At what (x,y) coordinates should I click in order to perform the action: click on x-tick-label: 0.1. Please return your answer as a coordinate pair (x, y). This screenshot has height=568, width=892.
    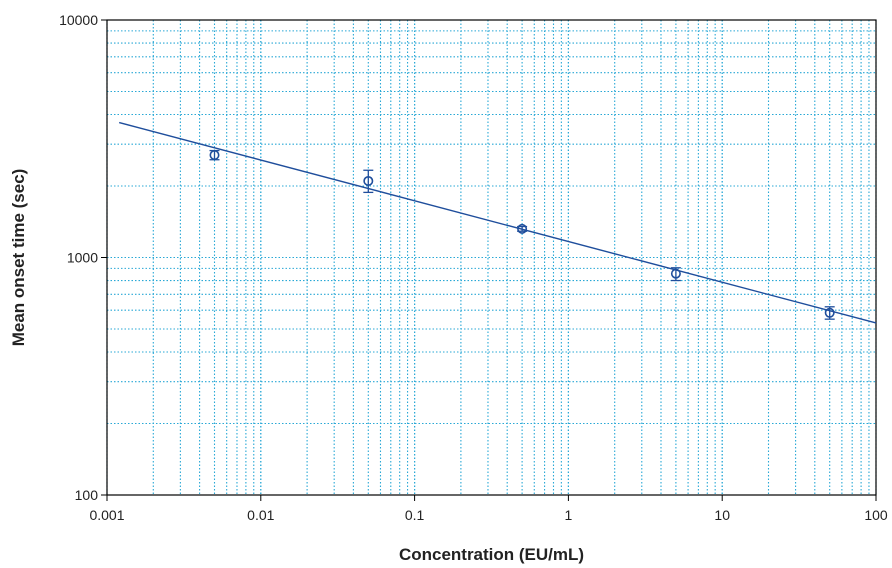
    Looking at the image, I should click on (415, 515).